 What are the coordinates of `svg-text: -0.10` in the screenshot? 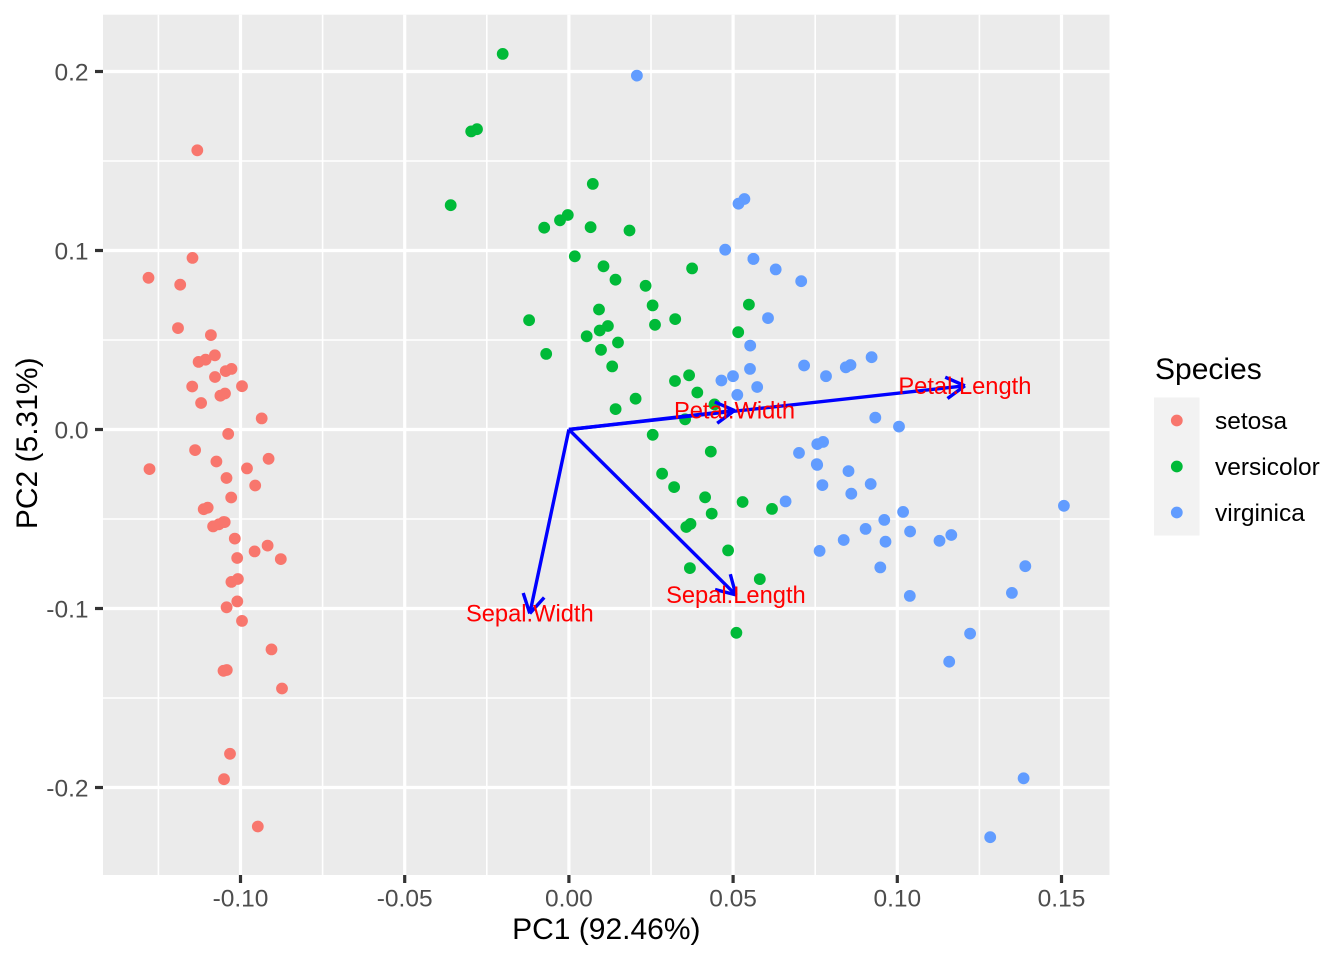 It's located at (241, 899).